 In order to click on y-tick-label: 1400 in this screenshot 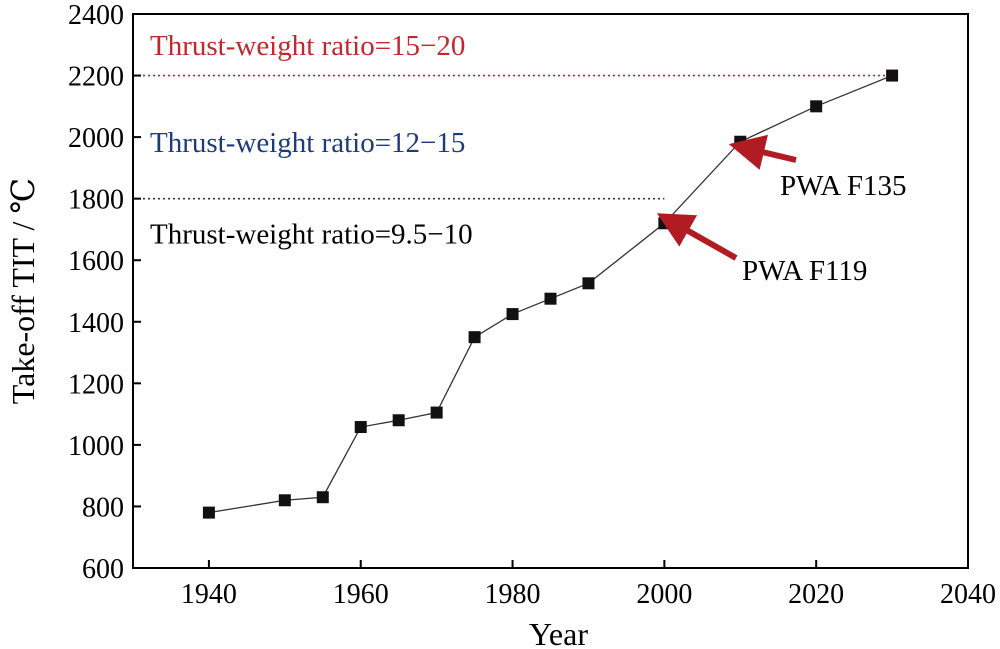, I will do `click(96, 323)`.